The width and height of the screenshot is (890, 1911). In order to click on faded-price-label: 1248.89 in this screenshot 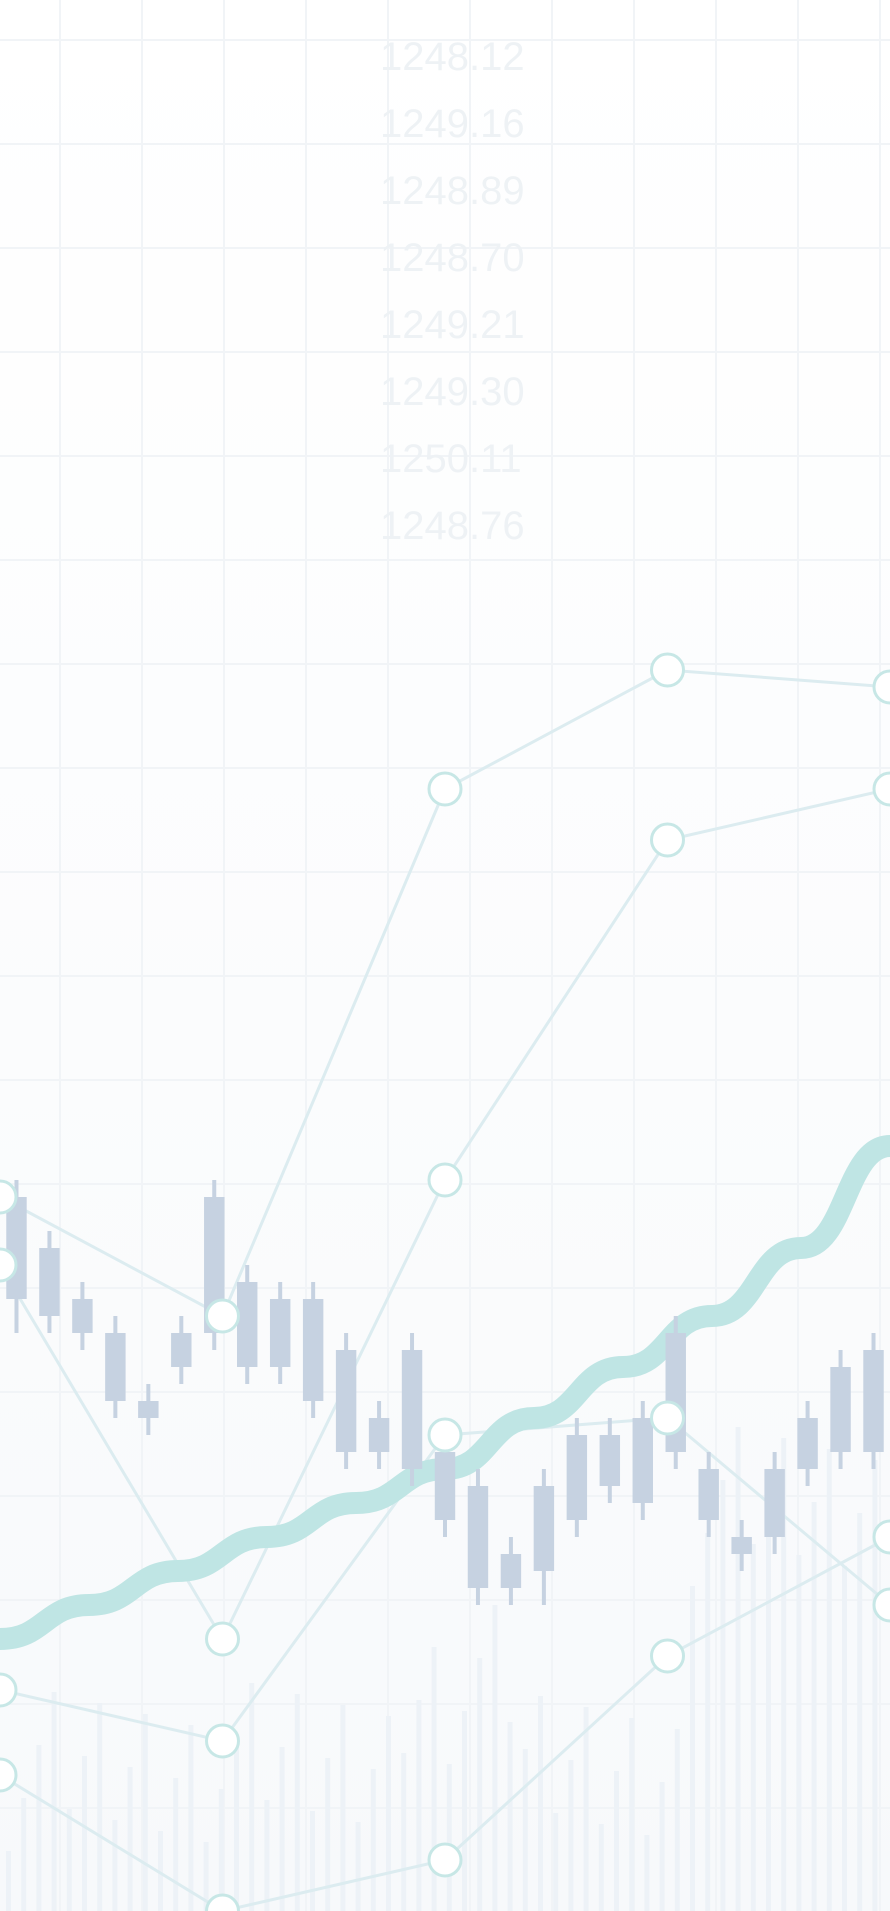, I will do `click(452, 191)`.